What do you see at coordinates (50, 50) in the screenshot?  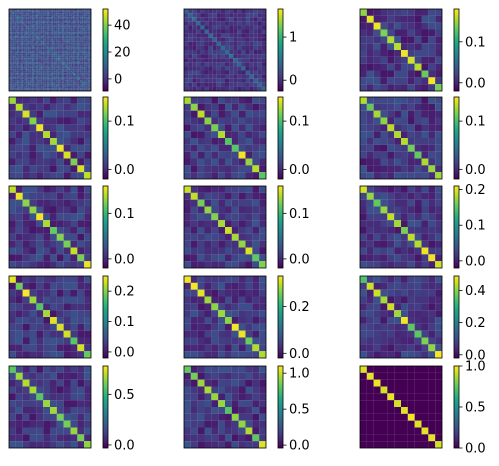 I see `heatmap-frame` at bounding box center [50, 50].